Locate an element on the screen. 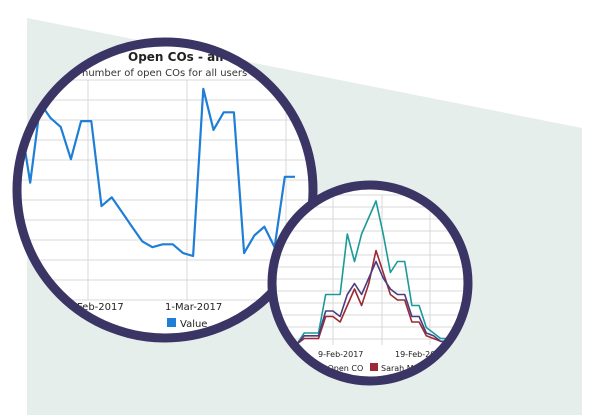  chart-large-x-ticks: 9-Feb-2017 1-Mar-2017 is located at coordinates (144, 307).